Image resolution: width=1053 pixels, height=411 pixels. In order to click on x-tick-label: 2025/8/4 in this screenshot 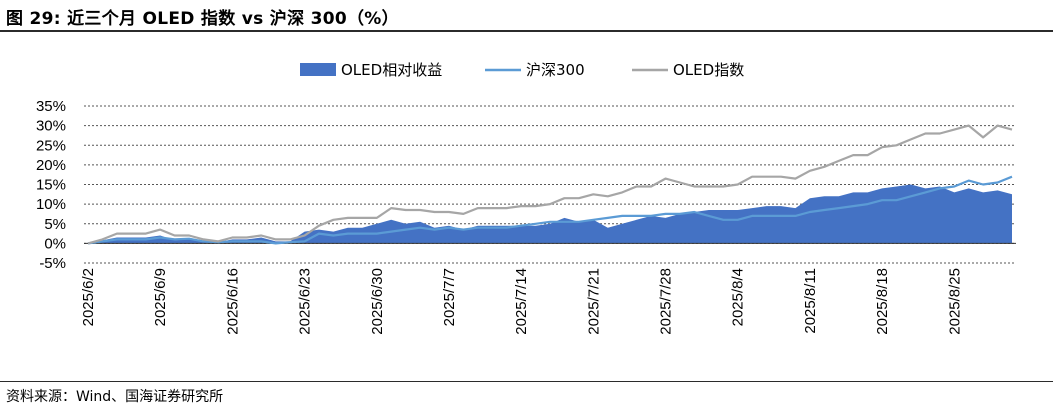, I will do `click(738, 297)`.